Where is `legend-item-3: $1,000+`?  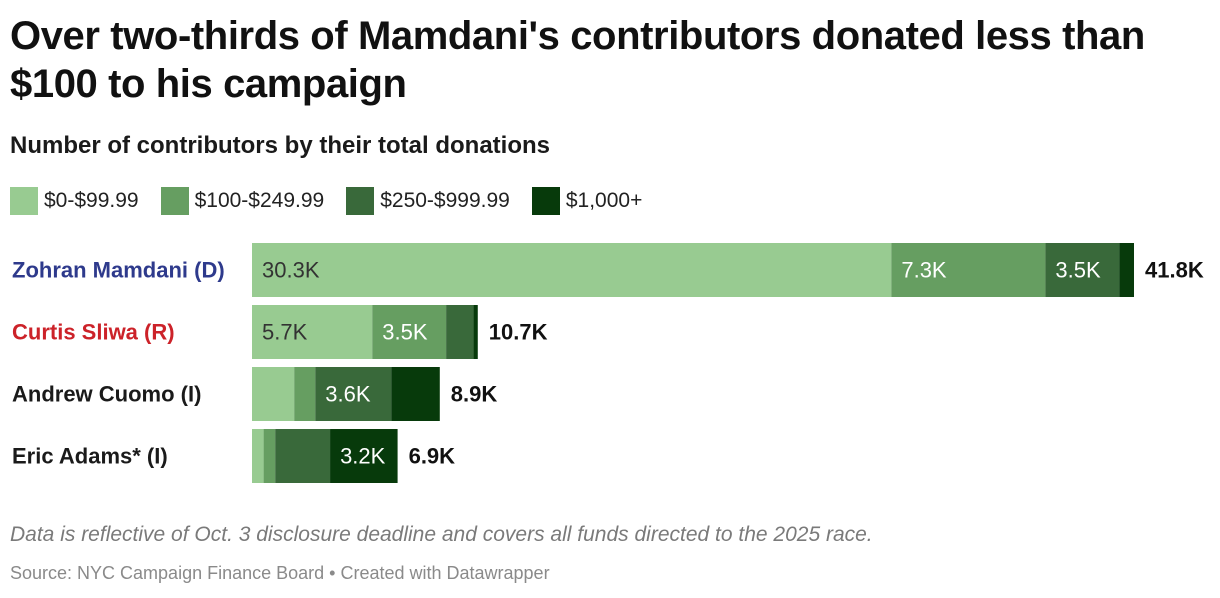 legend-item-3: $1,000+ is located at coordinates (587, 201).